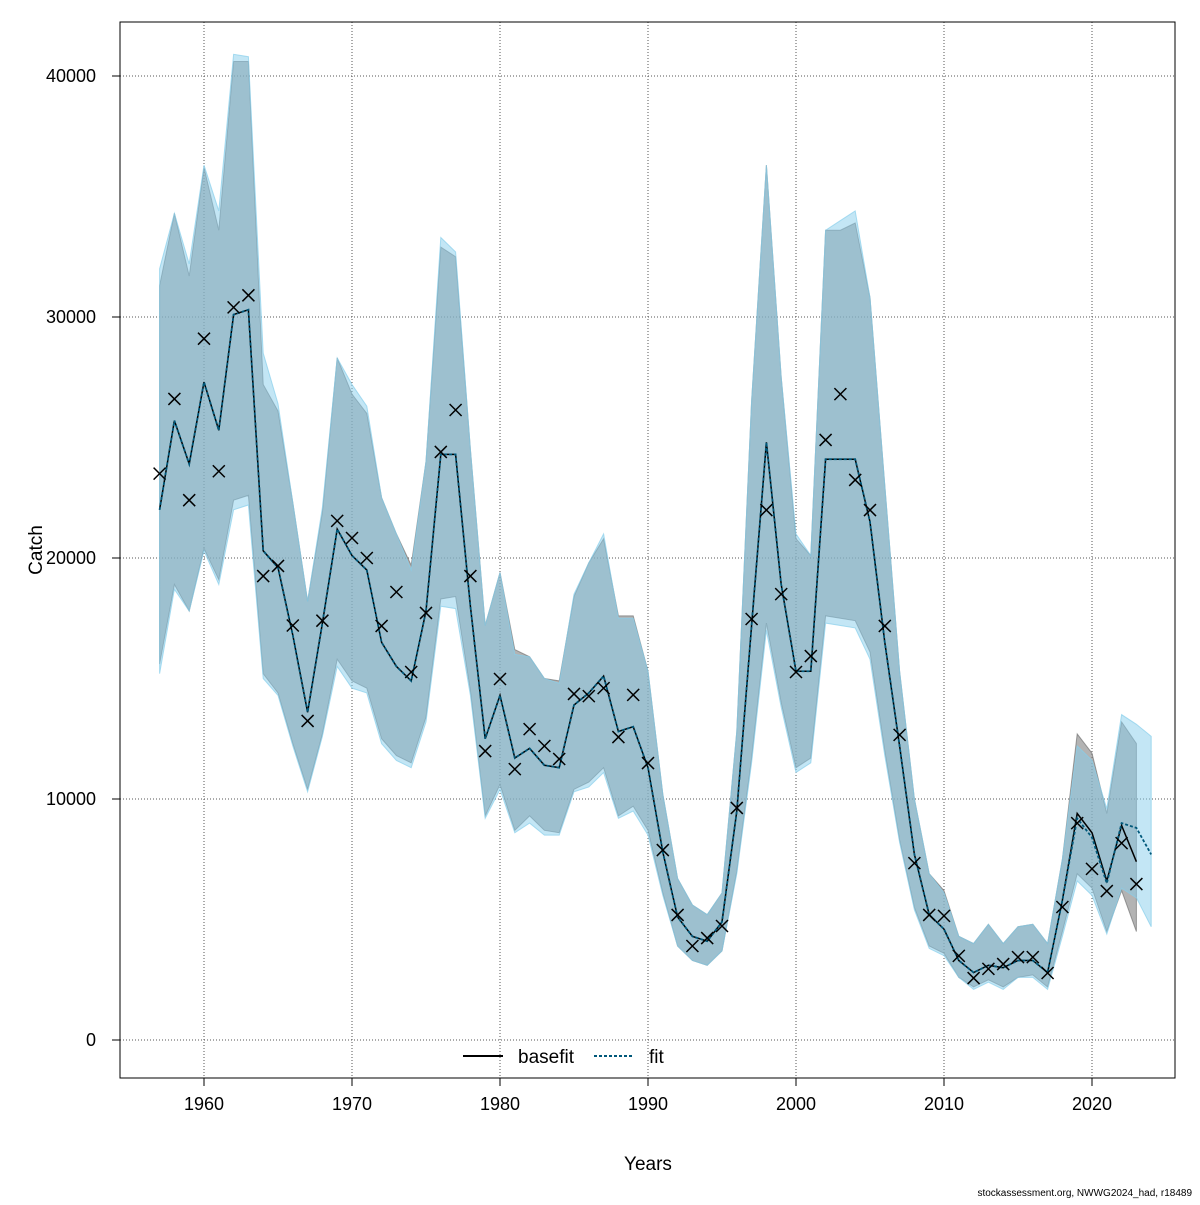  What do you see at coordinates (204, 1104) in the screenshot?
I see `x-tick-label: 1960` at bounding box center [204, 1104].